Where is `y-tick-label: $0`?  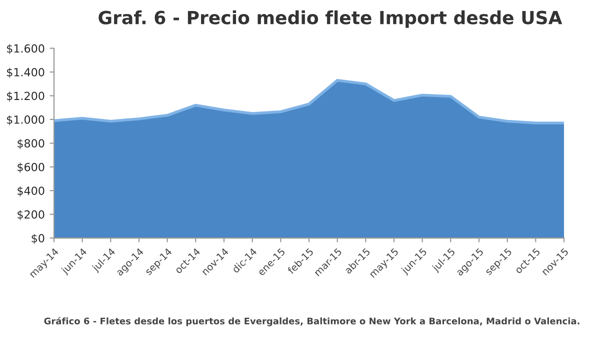
y-tick-label: $0 is located at coordinates (38, 239).